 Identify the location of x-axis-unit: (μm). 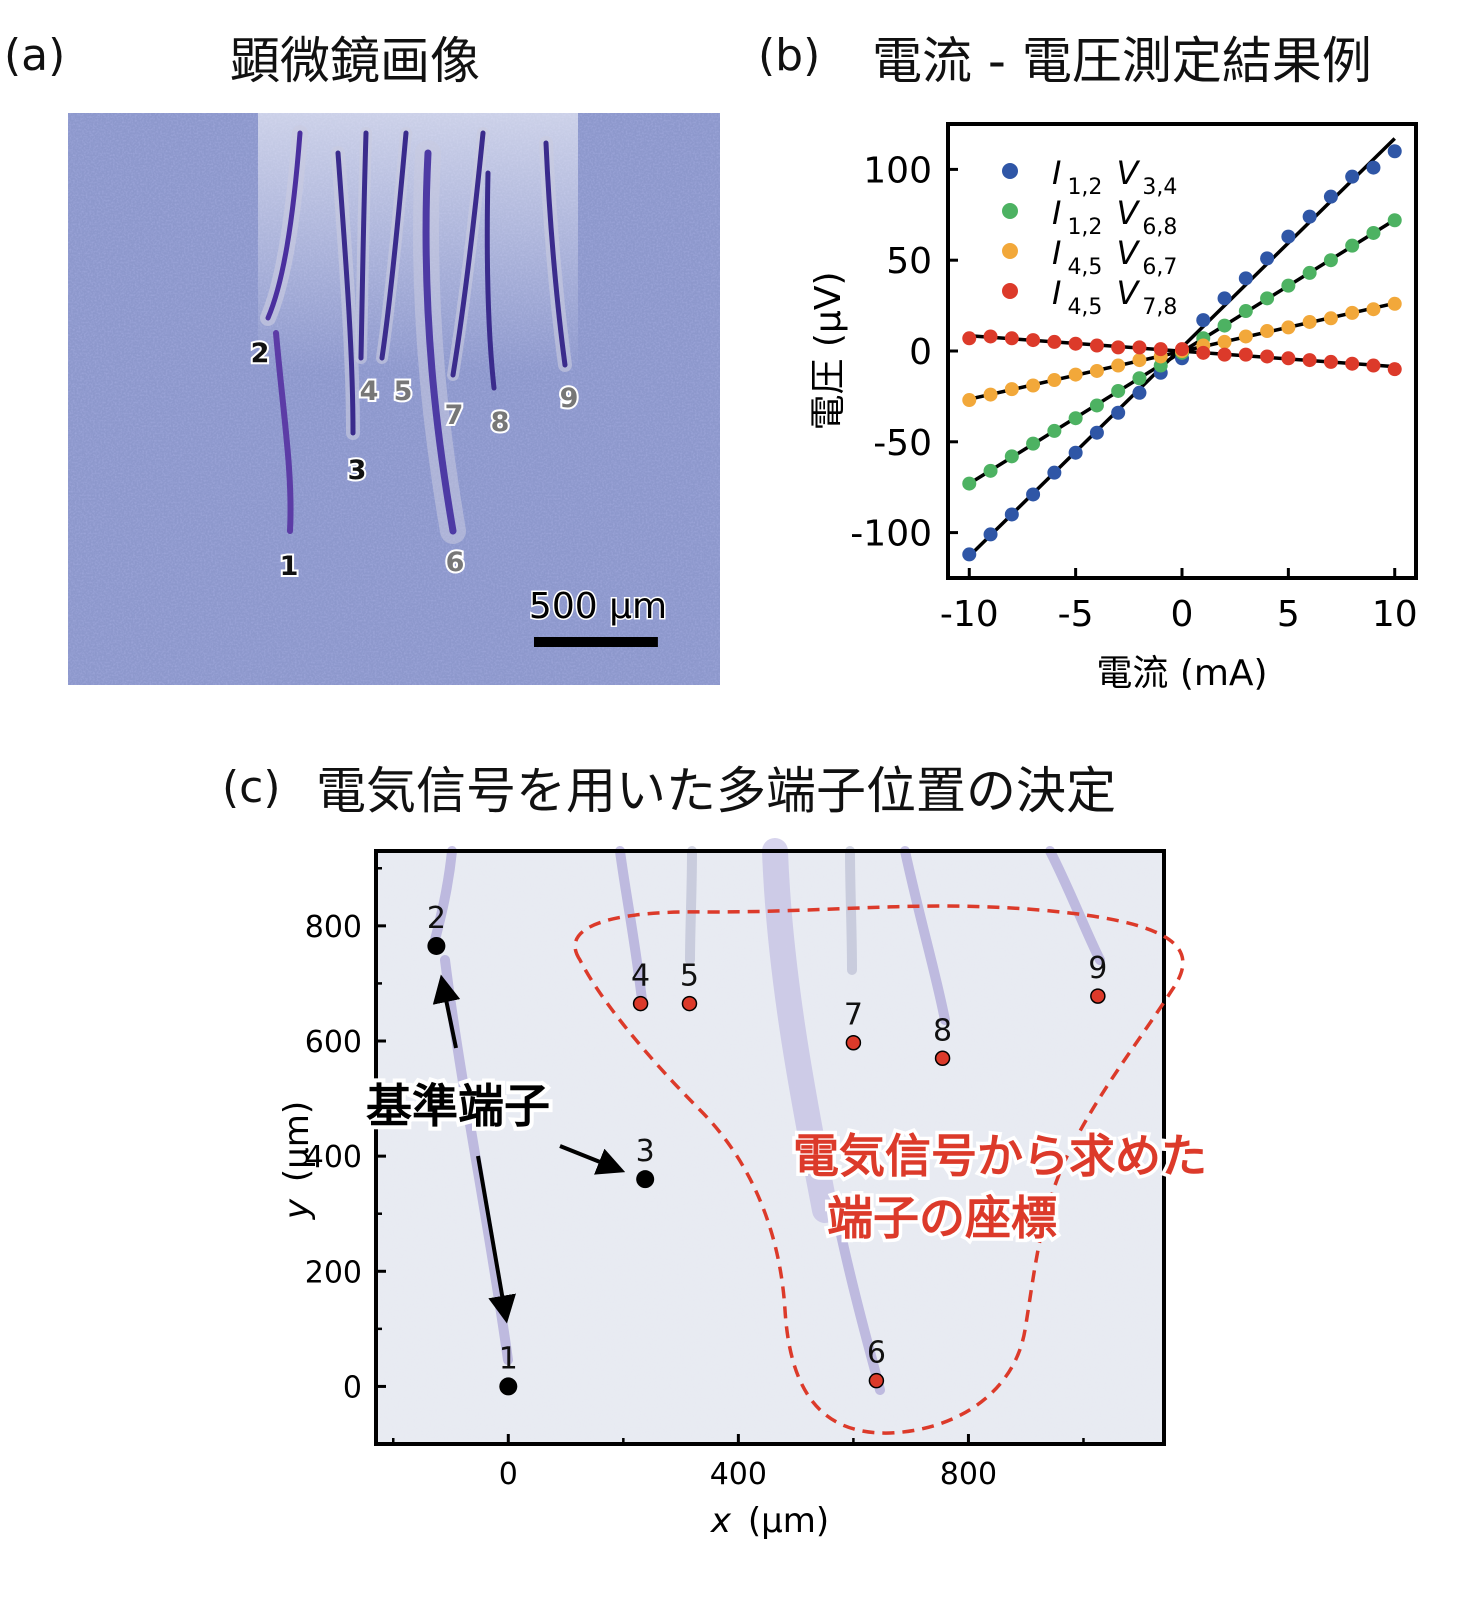
(788, 1520).